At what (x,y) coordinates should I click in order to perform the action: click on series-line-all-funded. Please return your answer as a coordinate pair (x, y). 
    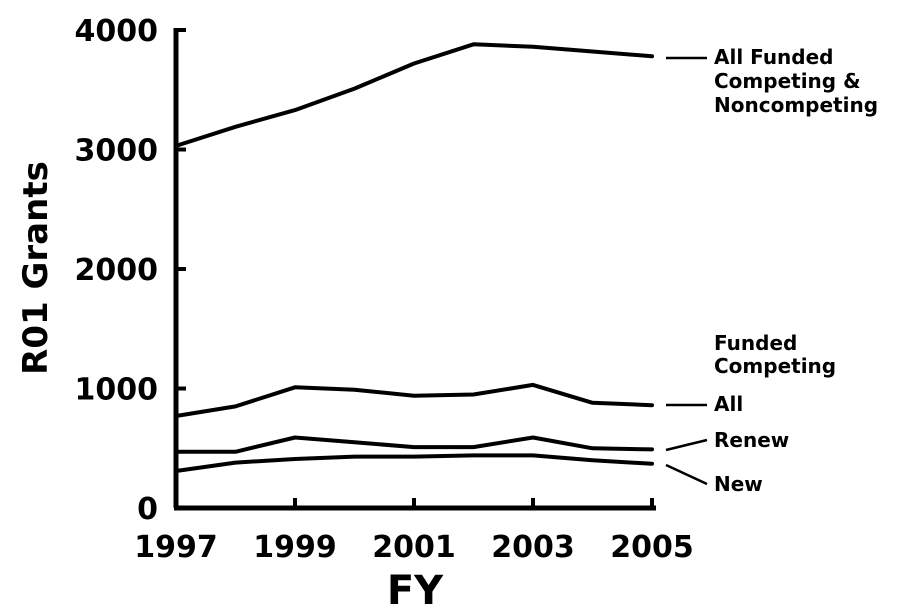
    Looking at the image, I should click on (414, 95).